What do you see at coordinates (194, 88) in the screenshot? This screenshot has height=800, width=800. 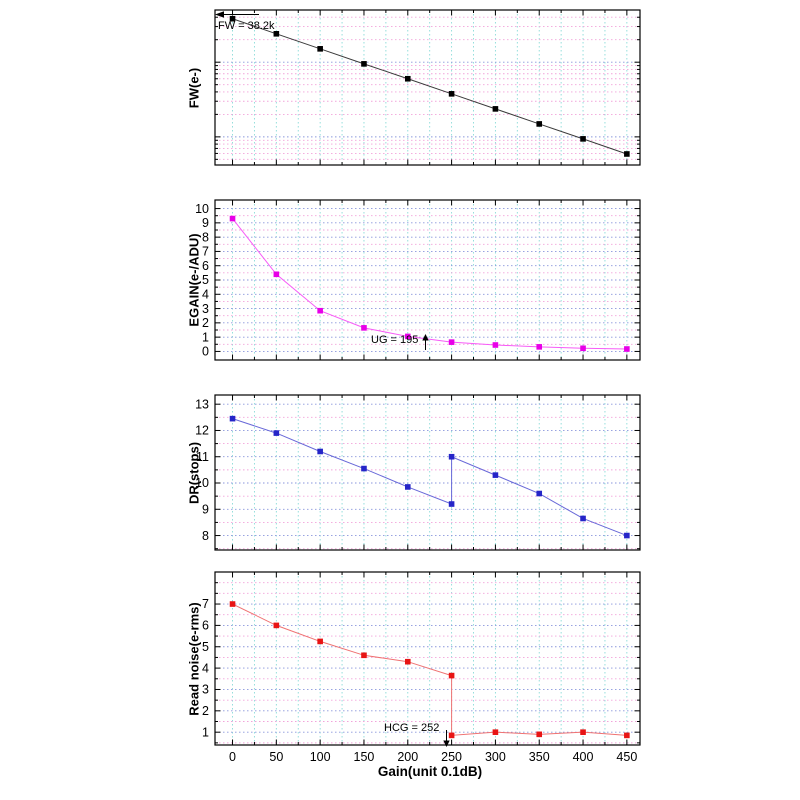 I see `y-axis-title-fw: FW(e-)` at bounding box center [194, 88].